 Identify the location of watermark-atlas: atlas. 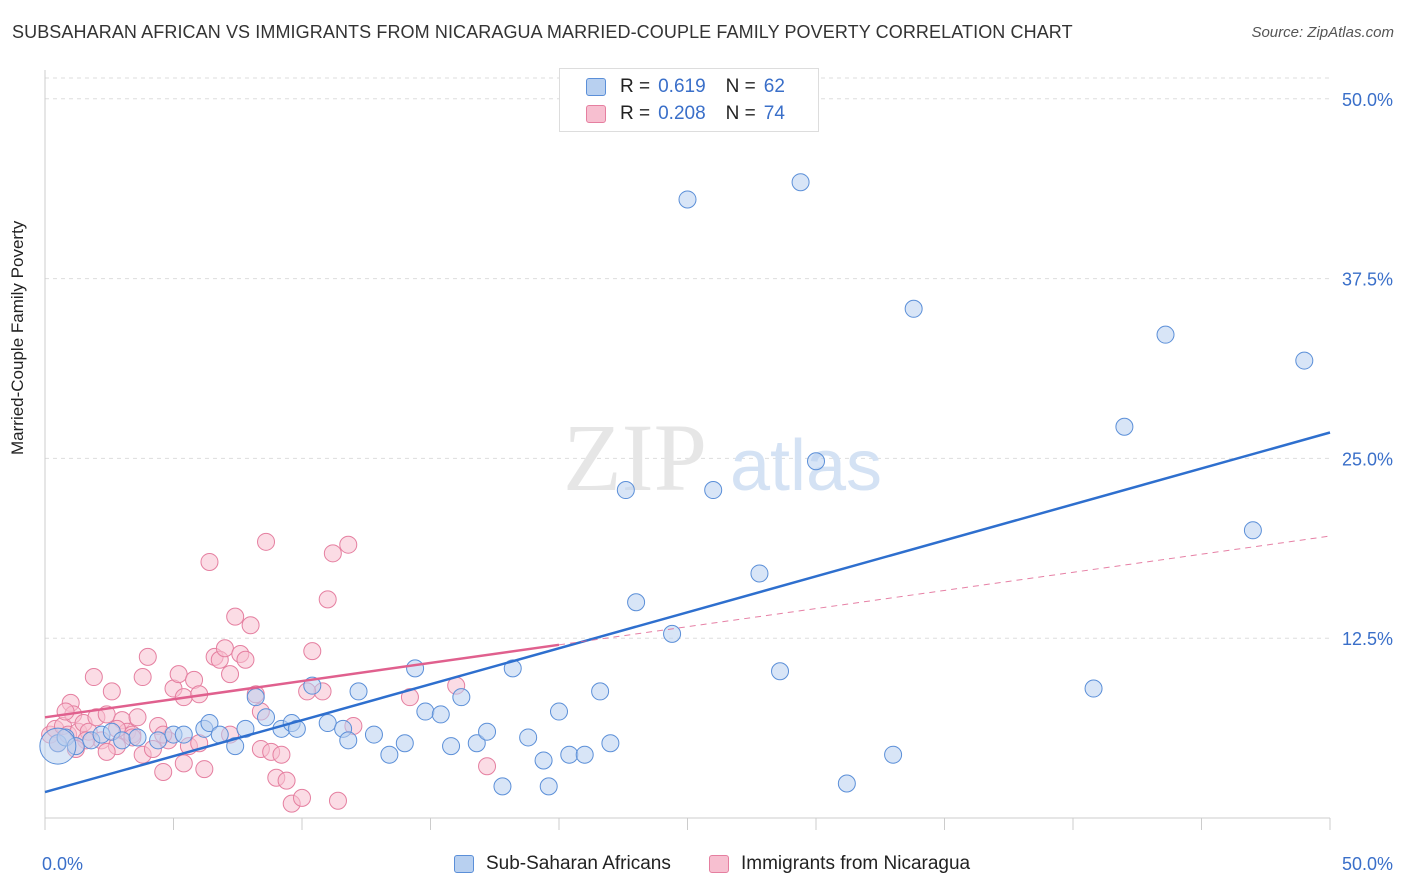
(806, 466).